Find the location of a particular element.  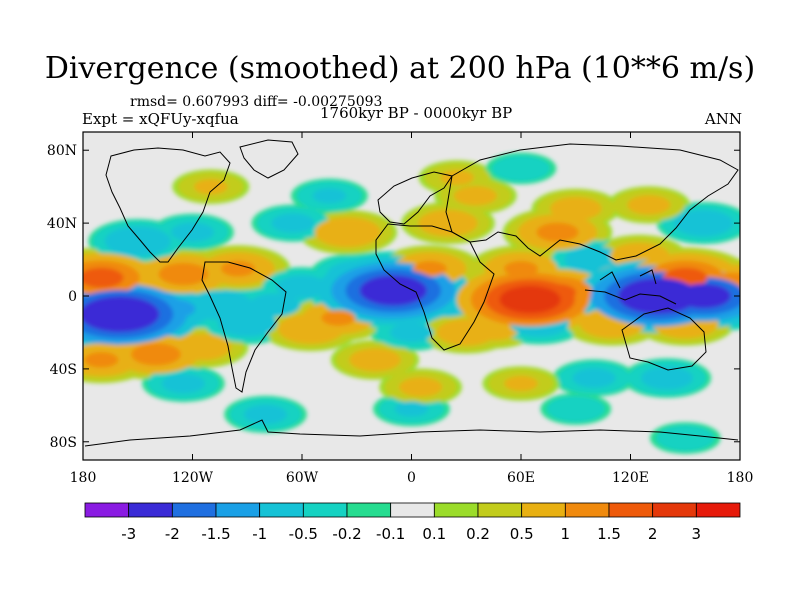

colorbar-level-label: -0.5 is located at coordinates (303, 534).